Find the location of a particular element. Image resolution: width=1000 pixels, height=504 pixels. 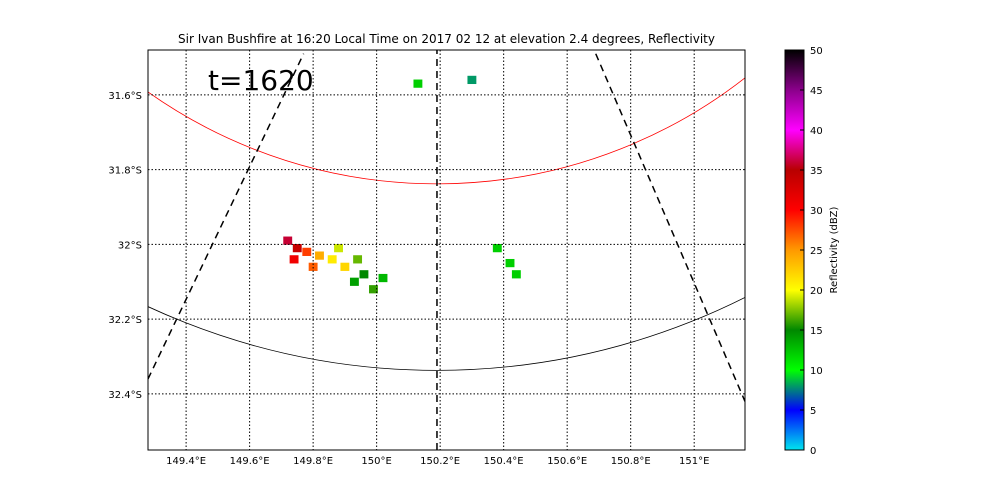

y-axis-ticks: 31.6°S 31.8°S 32°S 32.2°S 32.4°S is located at coordinates (125, 246).